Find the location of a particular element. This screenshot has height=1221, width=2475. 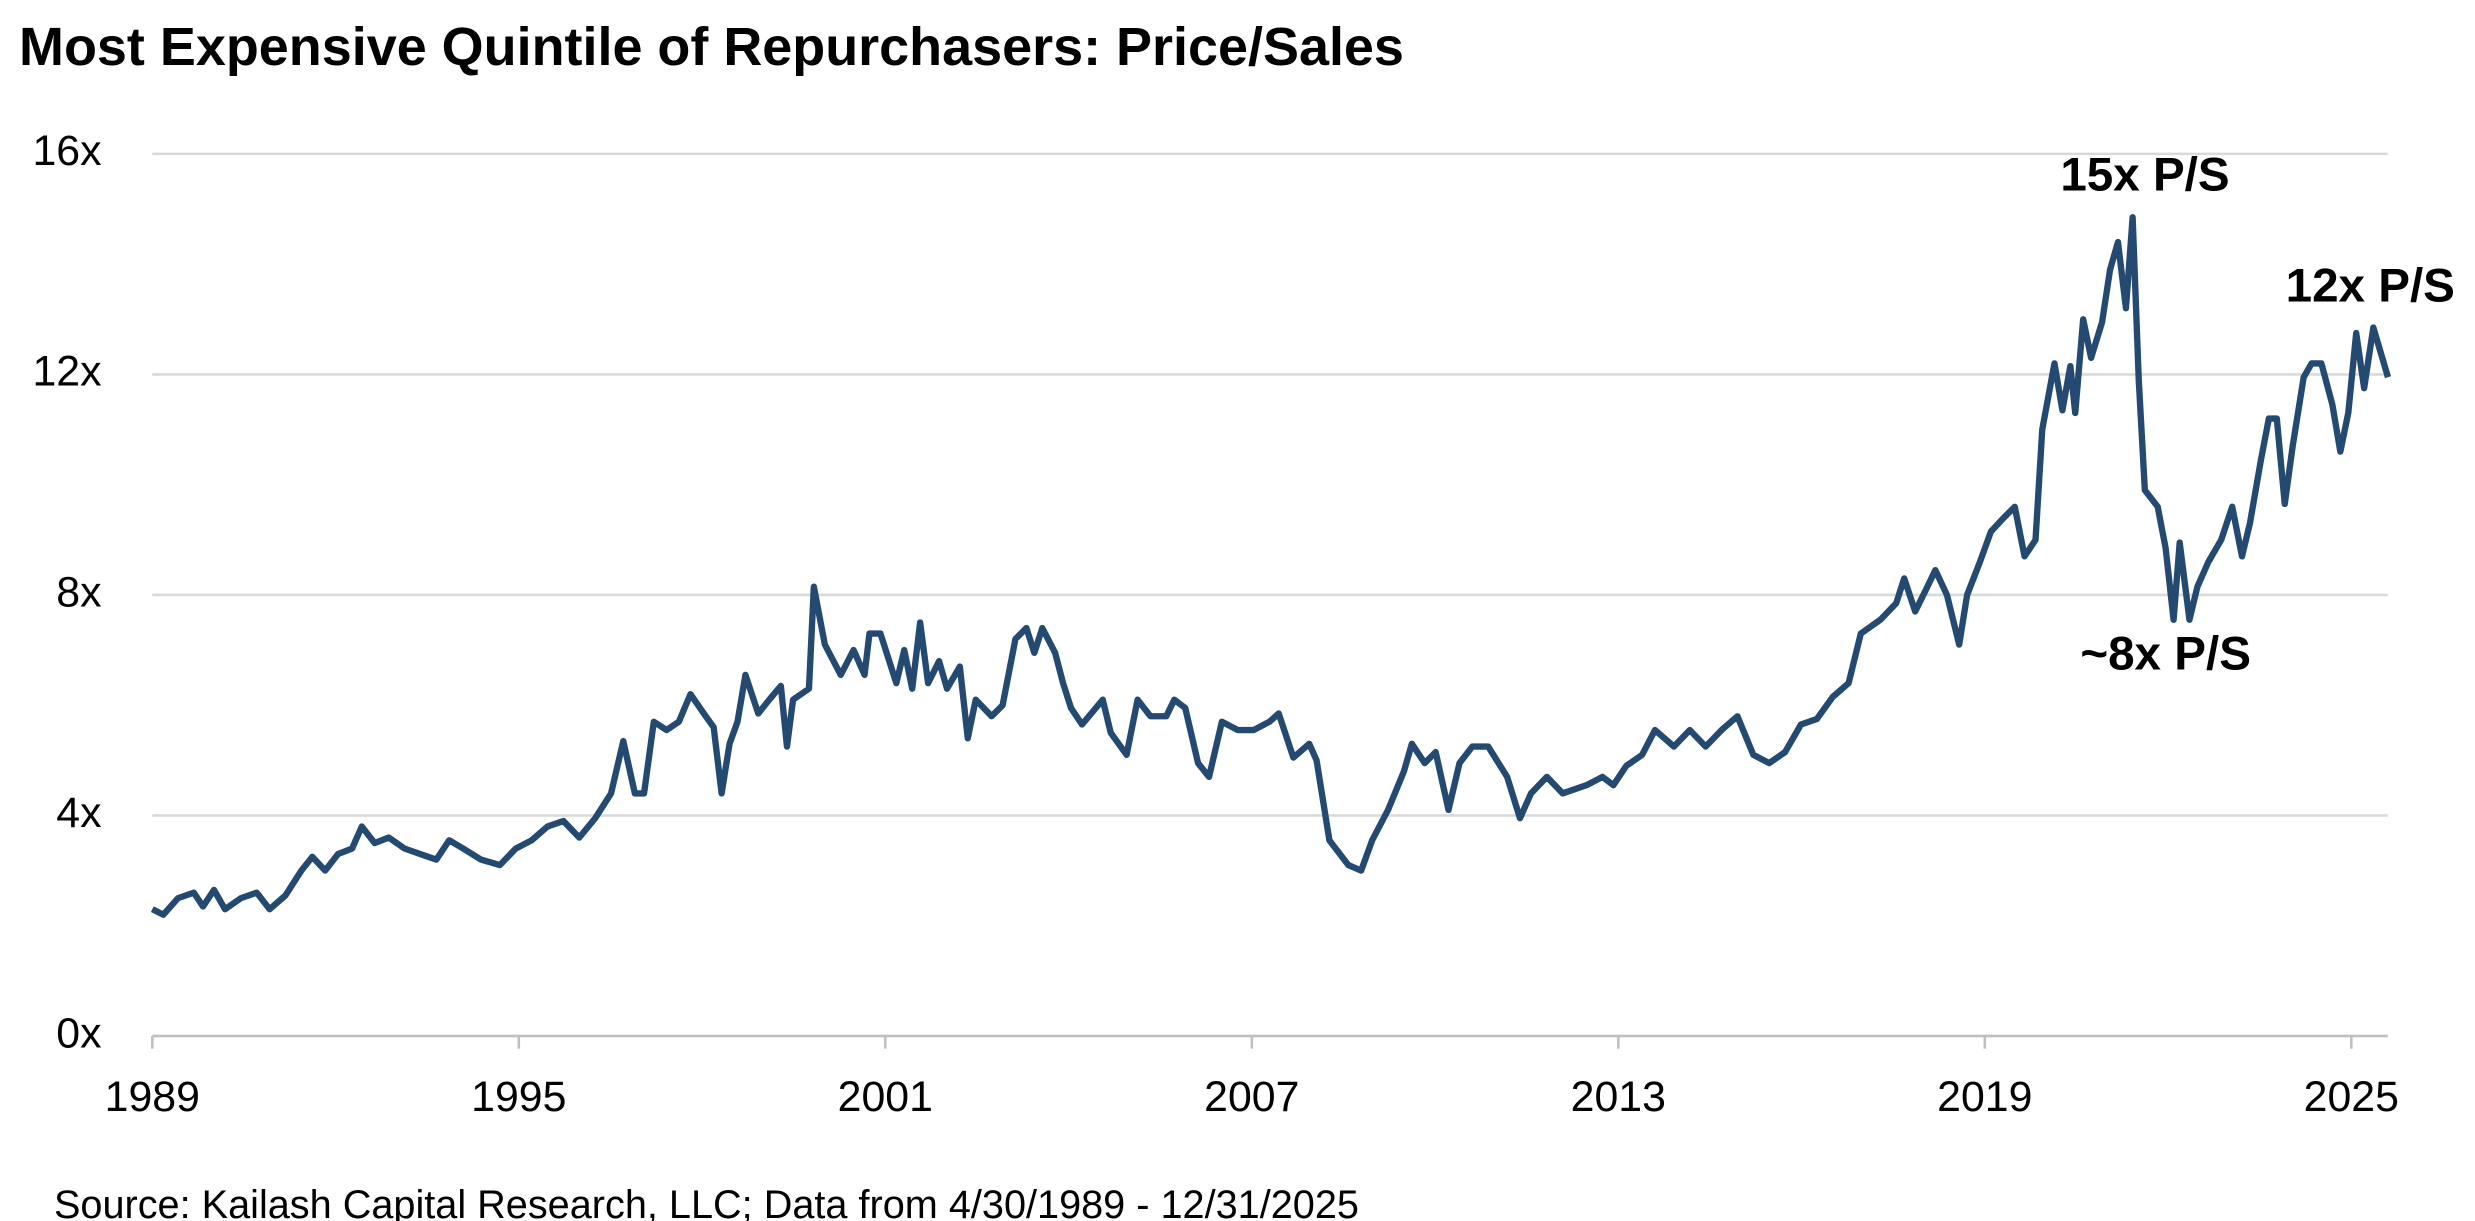

annotation: ~8x P/S is located at coordinates (2165, 653).